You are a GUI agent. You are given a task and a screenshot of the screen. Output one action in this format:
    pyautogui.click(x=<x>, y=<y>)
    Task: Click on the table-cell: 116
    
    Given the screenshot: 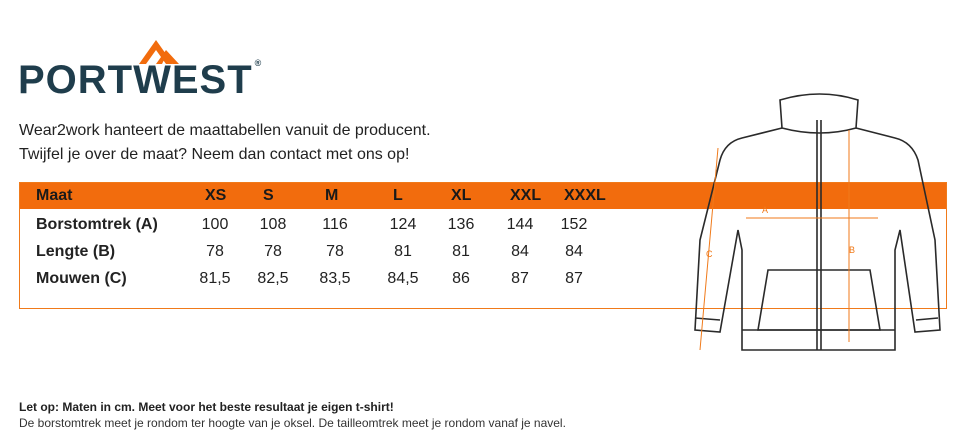 What is the action you would take?
    pyautogui.click(x=335, y=224)
    